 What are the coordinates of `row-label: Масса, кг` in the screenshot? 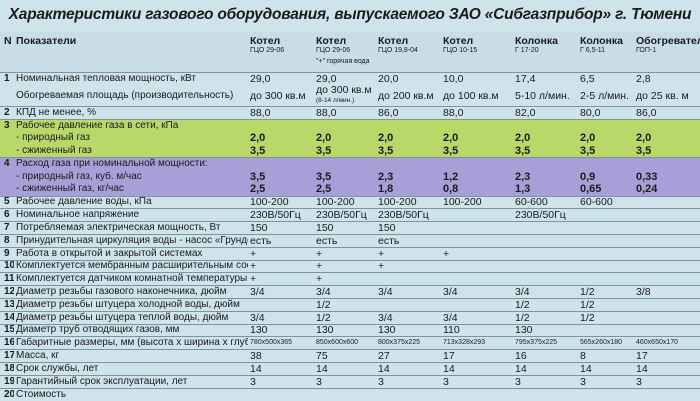 It's located at (131, 356).